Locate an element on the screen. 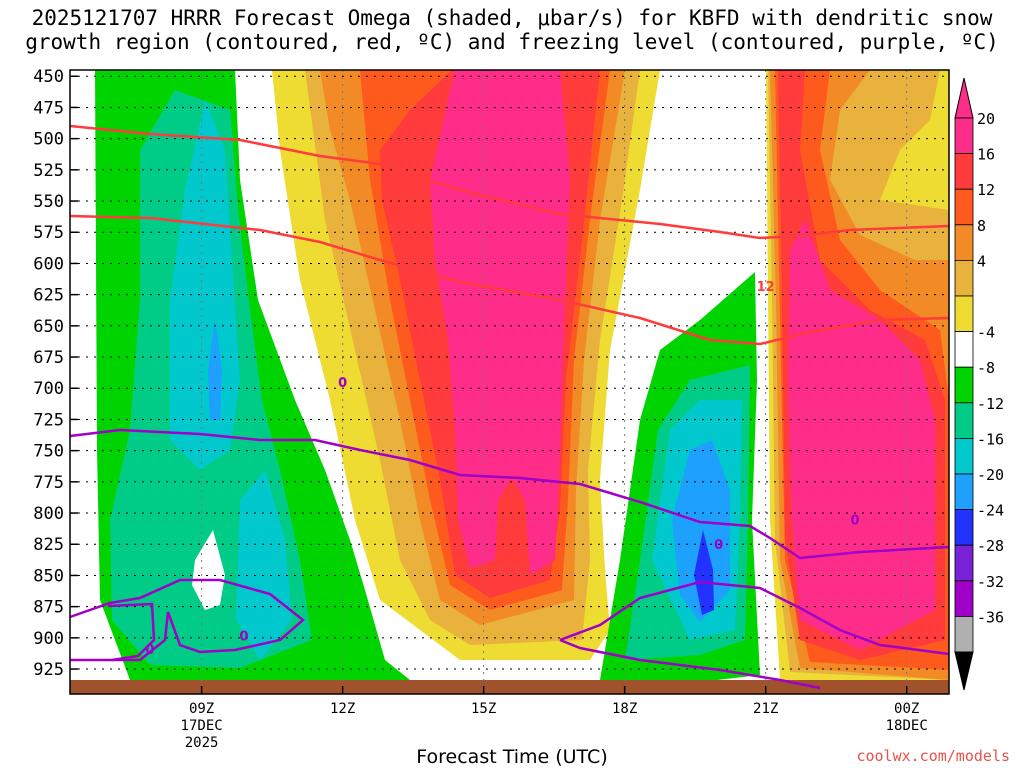  x-axis-title: Forecast Time (UTC) is located at coordinates (512, 757).